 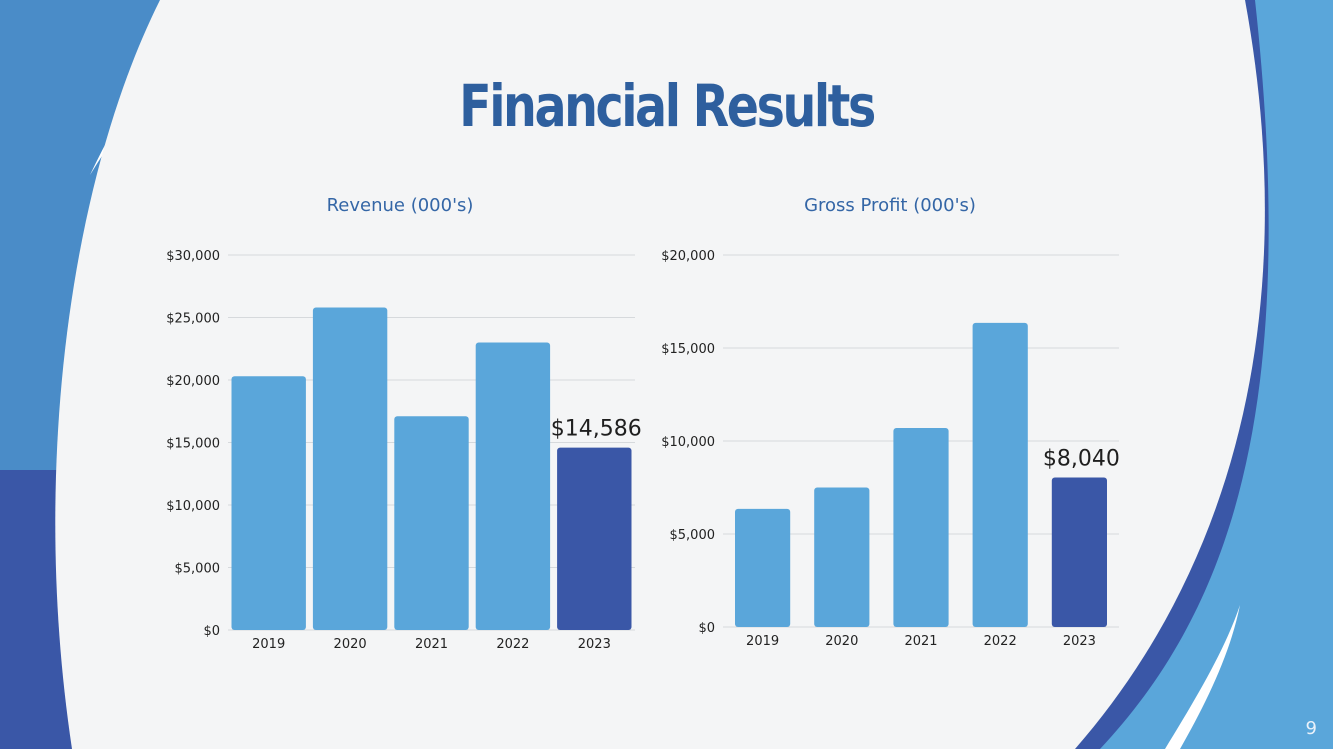 What do you see at coordinates (688, 349) in the screenshot?
I see `gross-profit-y-tick-label: $15,000` at bounding box center [688, 349].